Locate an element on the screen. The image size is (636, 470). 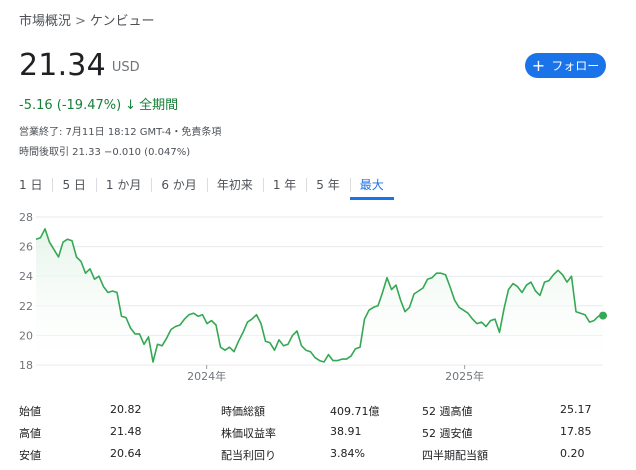
follow-button-label: フォロー is located at coordinates (575, 66).